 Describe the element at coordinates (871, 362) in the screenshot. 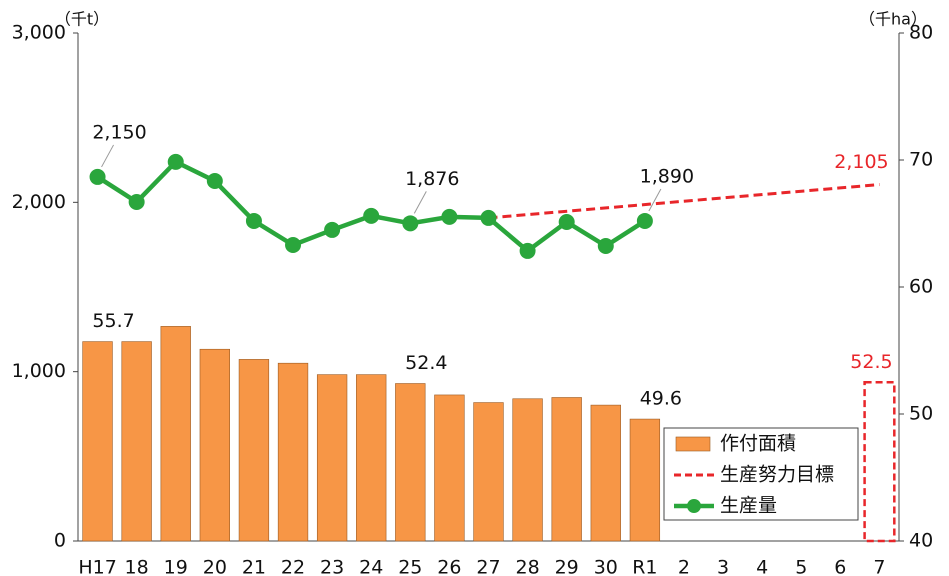

I see `bar-label: 52.5` at that location.